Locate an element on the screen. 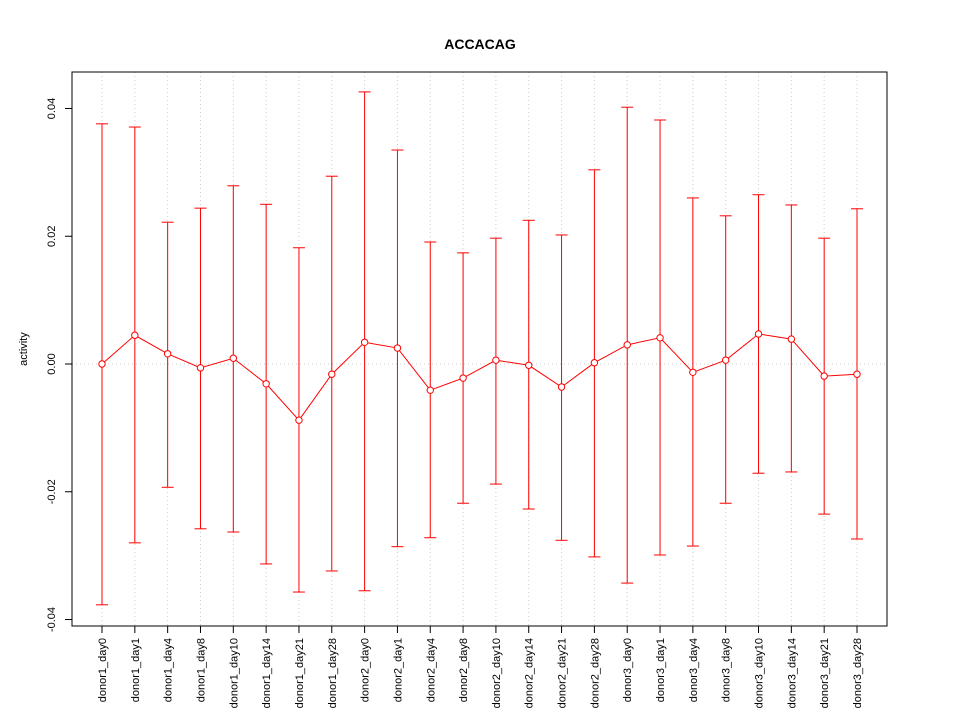  series is located at coordinates (479, 377).